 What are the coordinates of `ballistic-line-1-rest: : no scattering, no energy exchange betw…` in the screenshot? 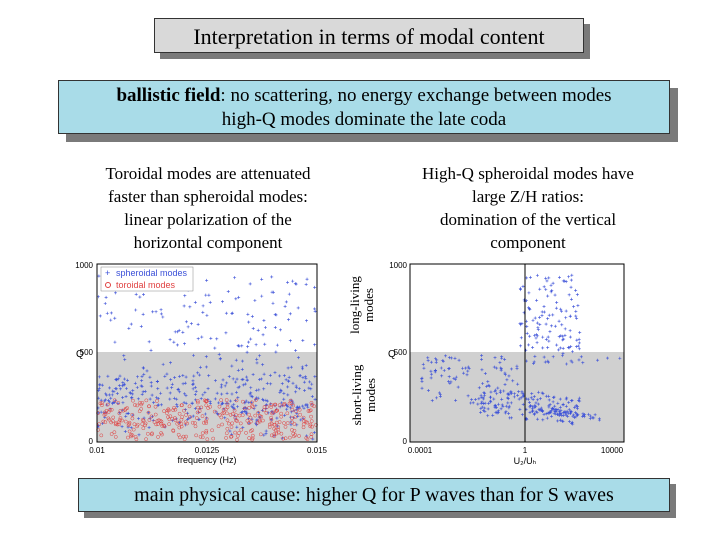 It's located at (416, 95).